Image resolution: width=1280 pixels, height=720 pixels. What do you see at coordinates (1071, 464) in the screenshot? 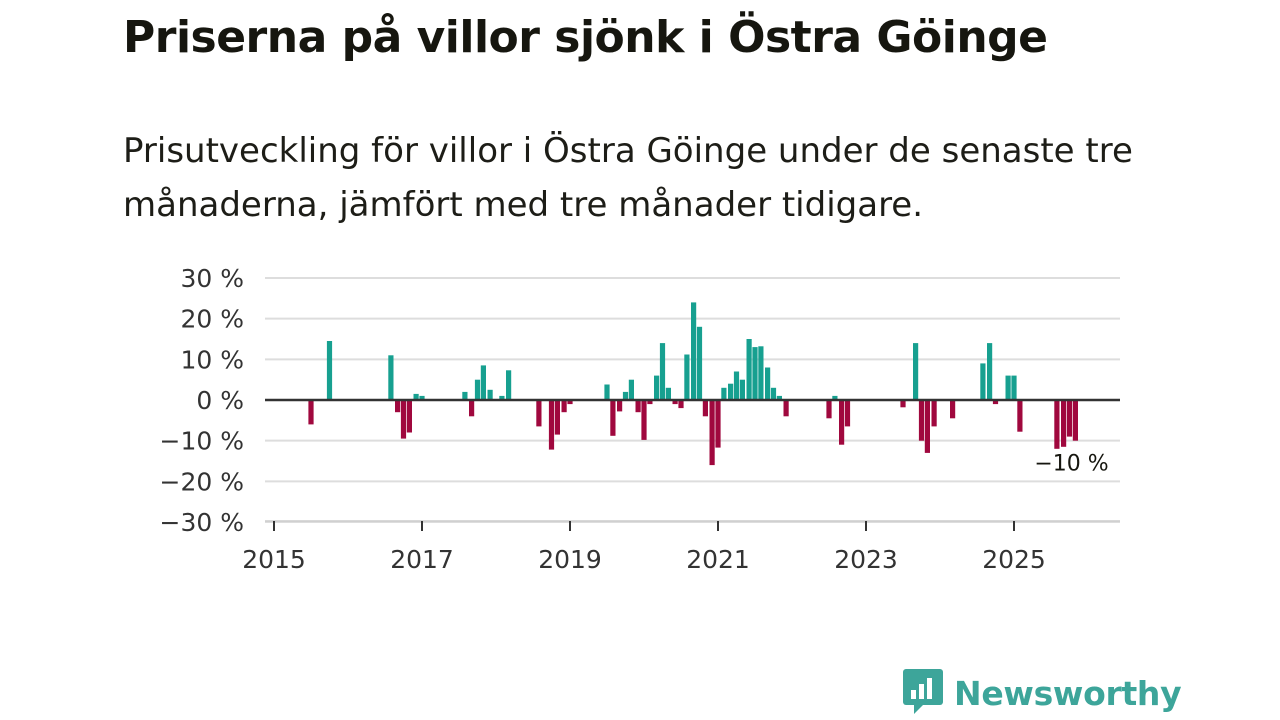
I see `annotation-label: −10 %` at bounding box center [1071, 464].